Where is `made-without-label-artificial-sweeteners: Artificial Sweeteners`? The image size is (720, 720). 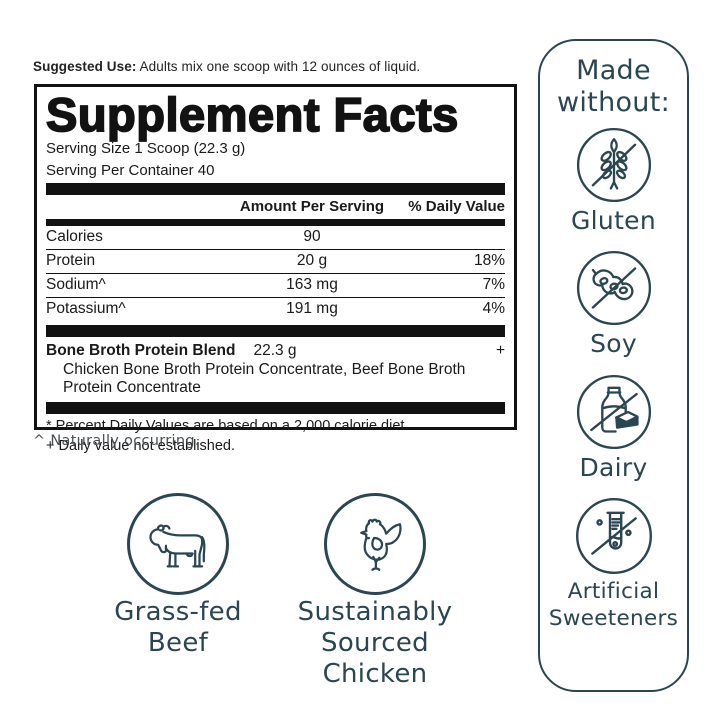 made-without-label-artificial-sweeteners: Artificial Sweeteners is located at coordinates (613, 605).